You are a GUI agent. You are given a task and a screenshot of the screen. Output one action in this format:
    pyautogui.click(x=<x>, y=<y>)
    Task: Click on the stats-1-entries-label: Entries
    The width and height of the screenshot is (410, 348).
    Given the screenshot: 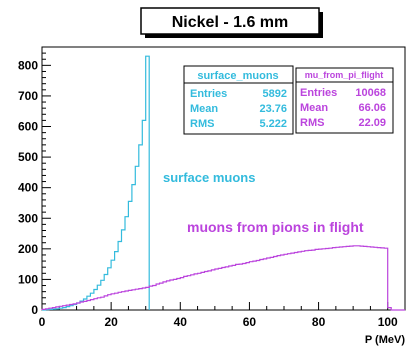 What is the action you would take?
    pyautogui.click(x=208, y=94)
    